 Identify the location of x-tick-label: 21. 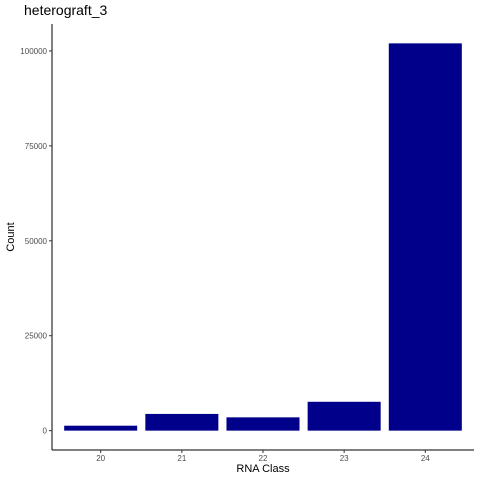
(181, 458).